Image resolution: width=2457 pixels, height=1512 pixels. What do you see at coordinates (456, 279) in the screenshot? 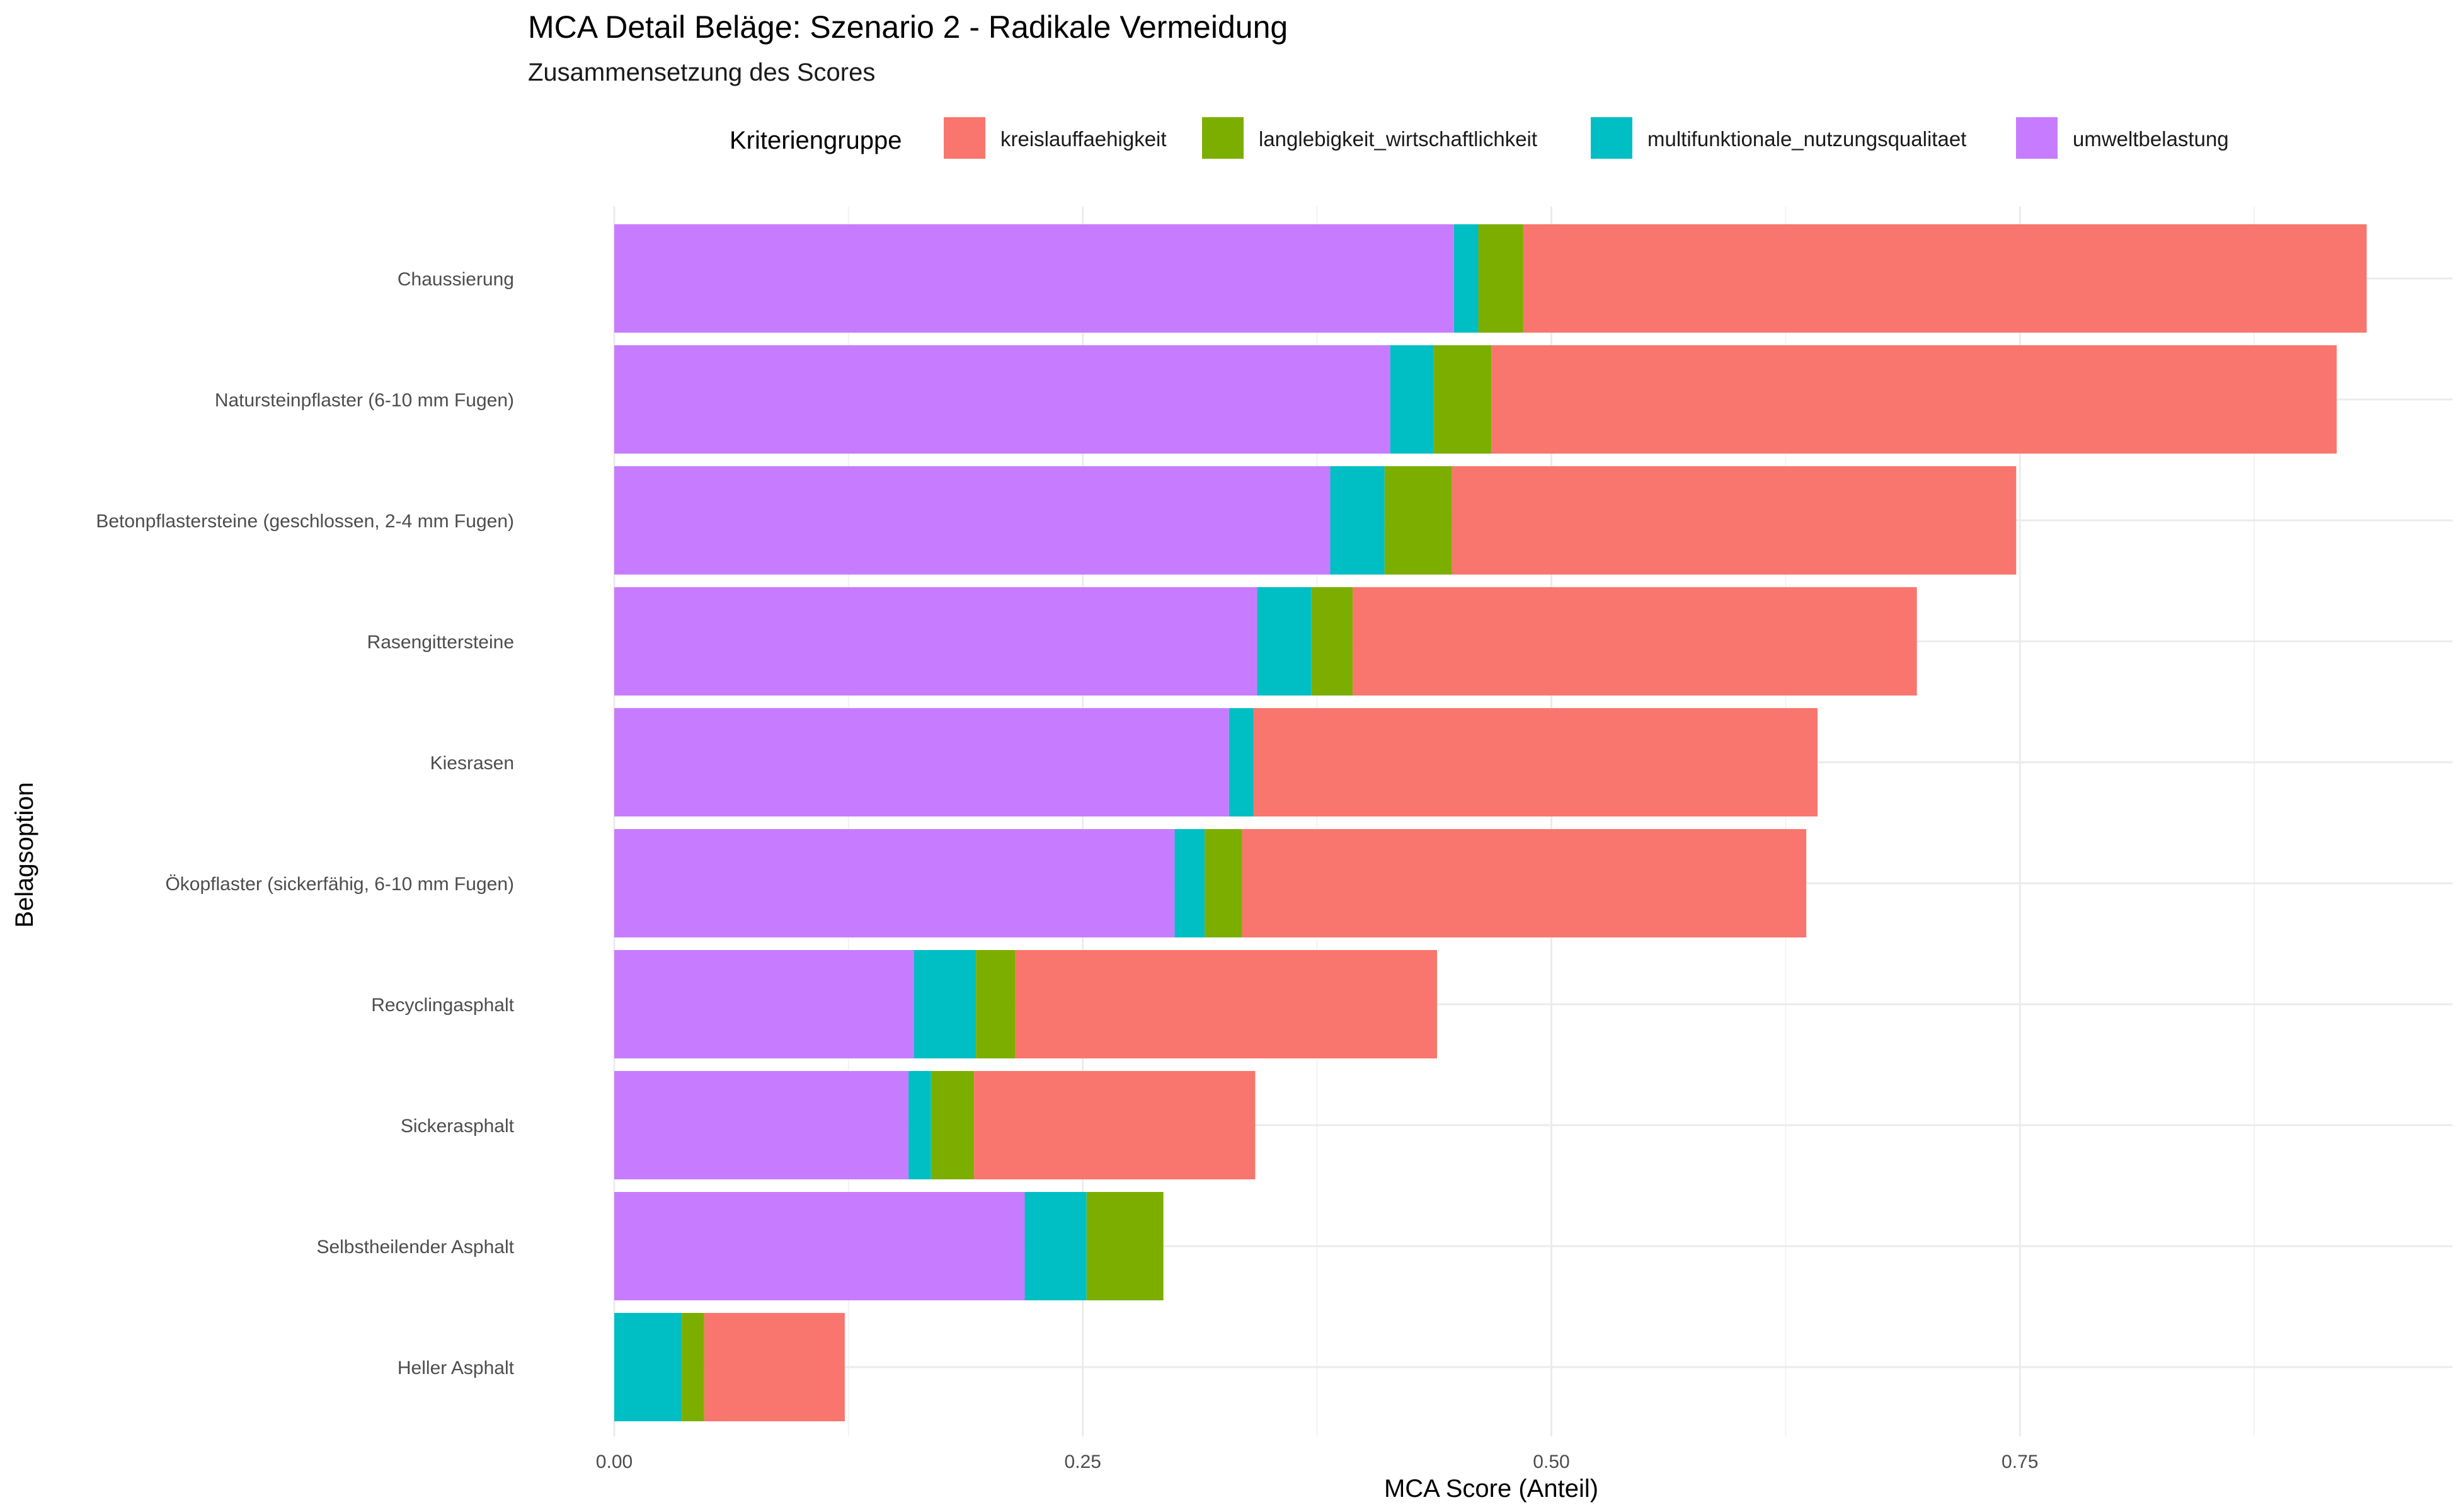
I see `y-tick-label: Chaussierung` at bounding box center [456, 279].